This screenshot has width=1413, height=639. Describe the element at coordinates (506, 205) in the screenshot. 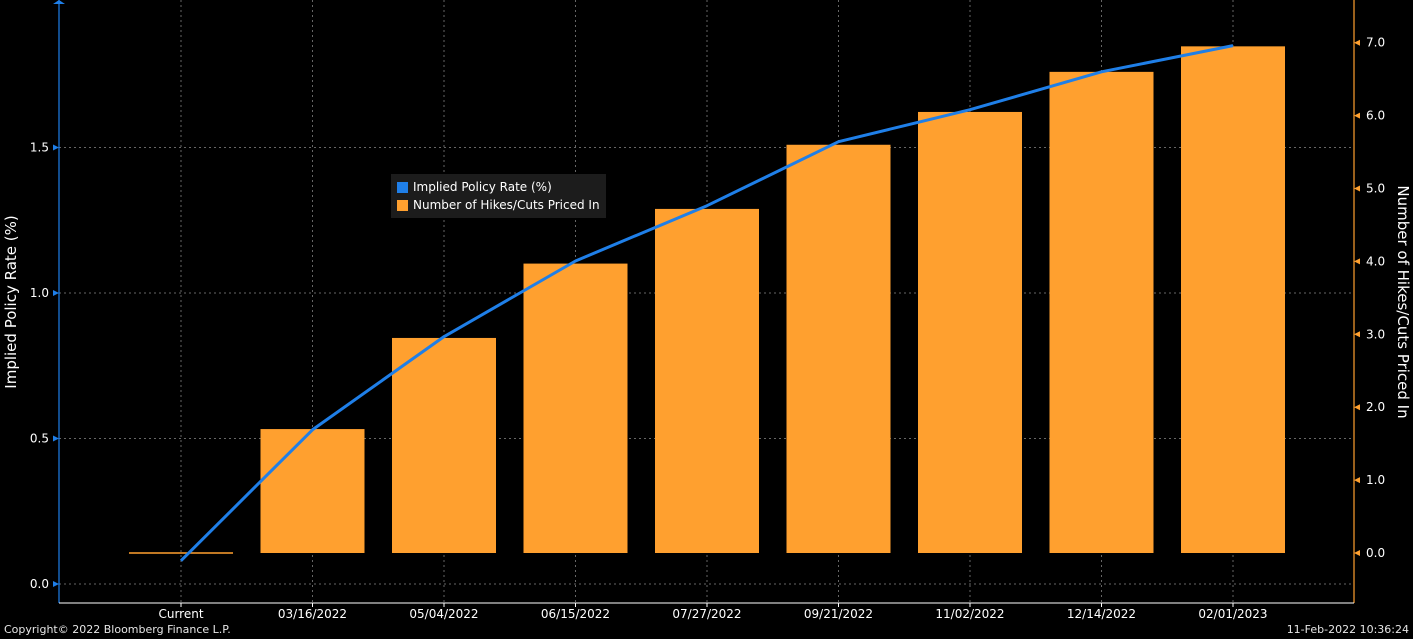

I see `legend-label-hikes: Number of Hikes/Cuts Priced In` at that location.